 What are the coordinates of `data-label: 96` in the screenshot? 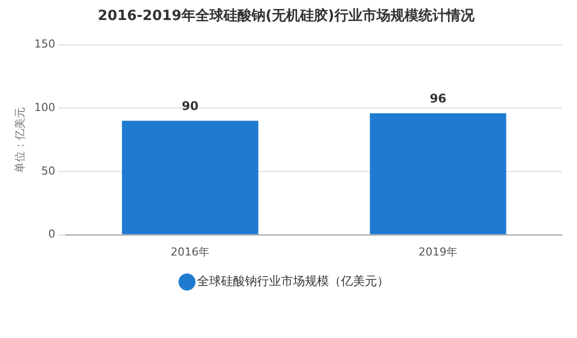 It's located at (438, 98).